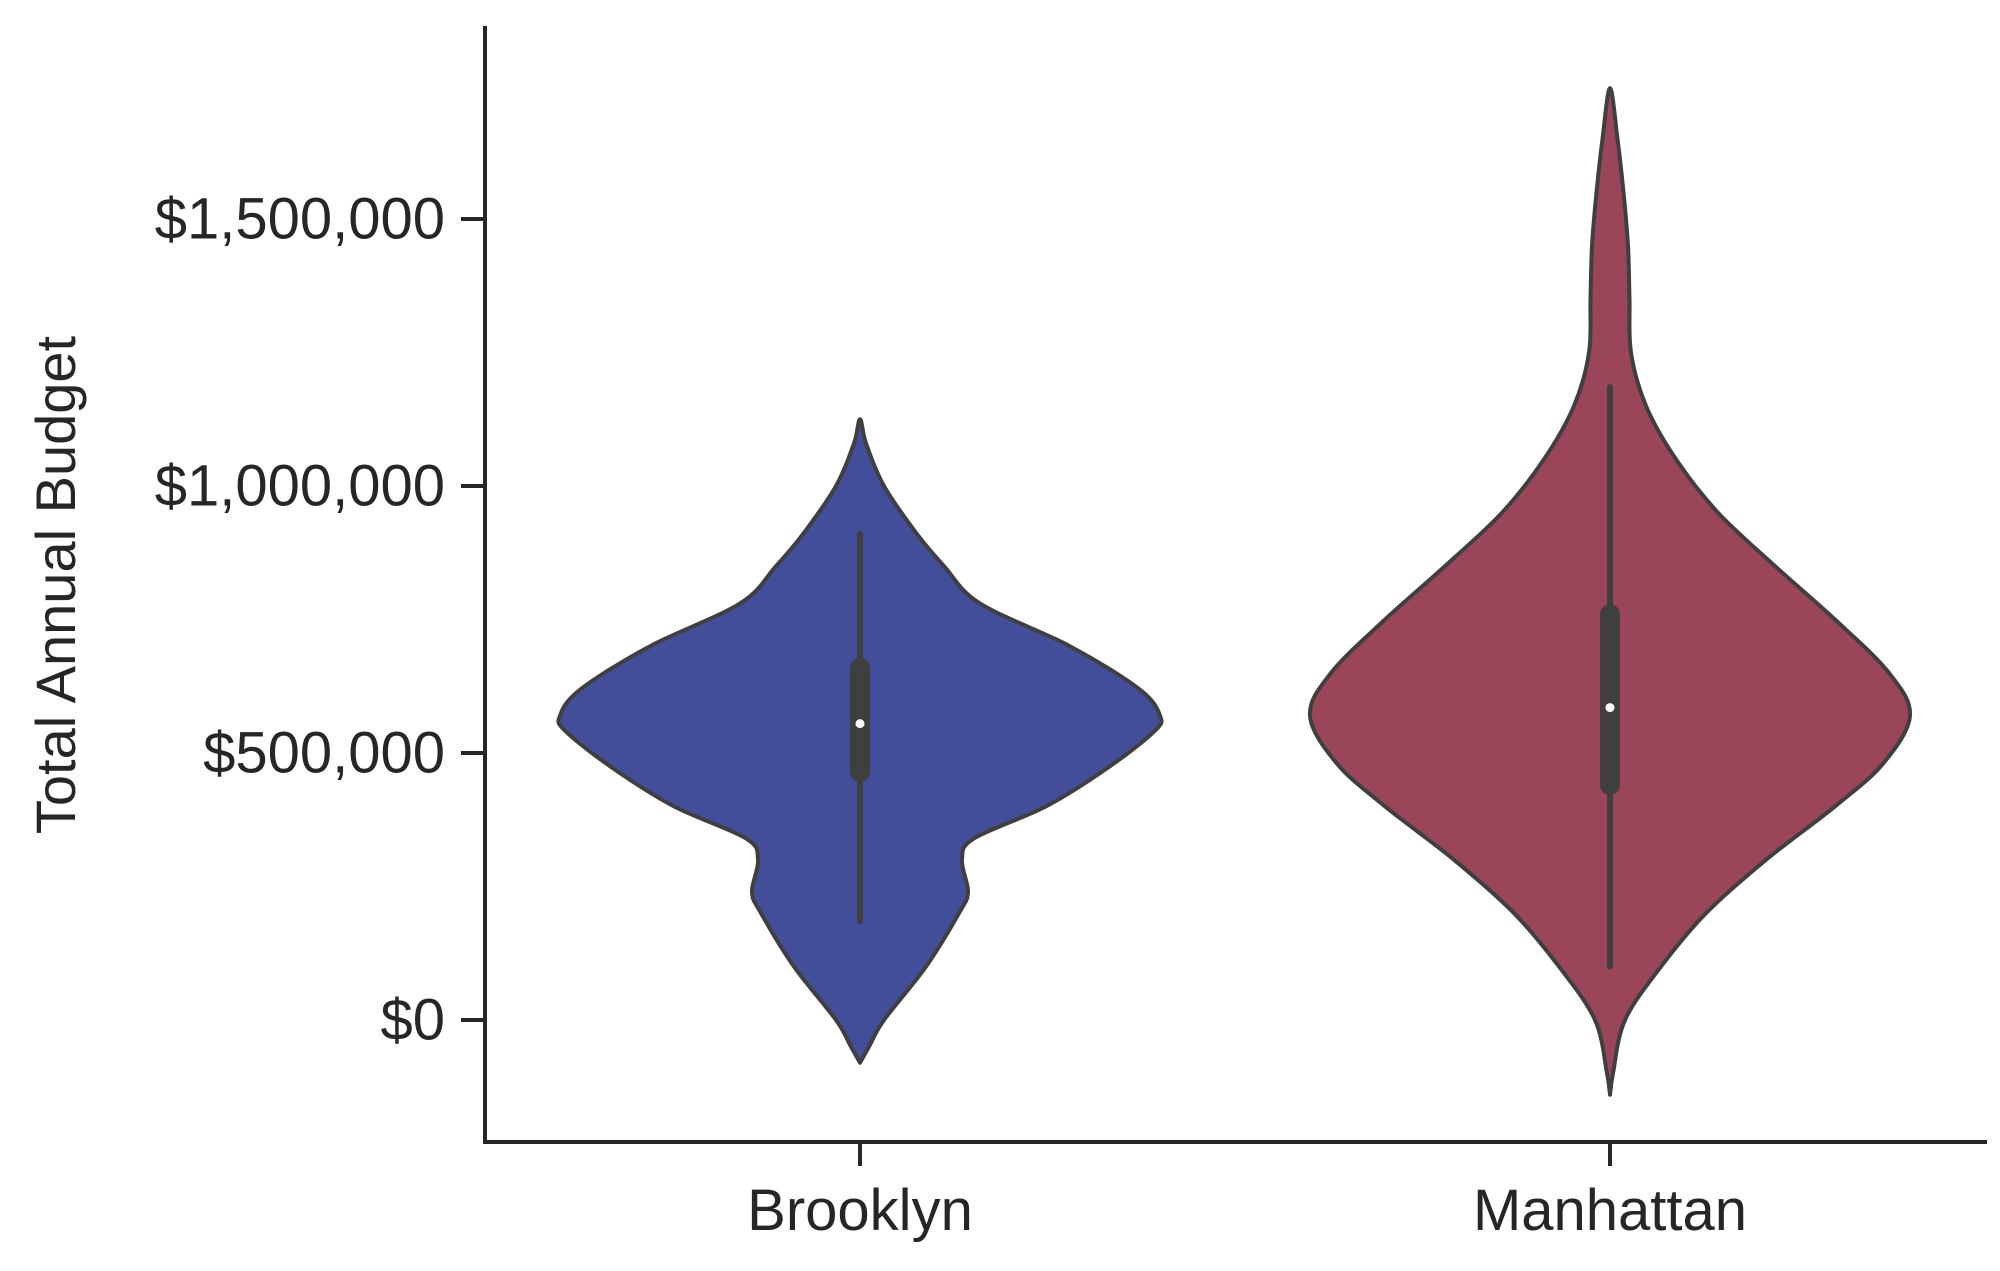 The image size is (2000, 1271). Describe the element at coordinates (55, 584) in the screenshot. I see `y-axis-title: Total Annual Budget` at that location.